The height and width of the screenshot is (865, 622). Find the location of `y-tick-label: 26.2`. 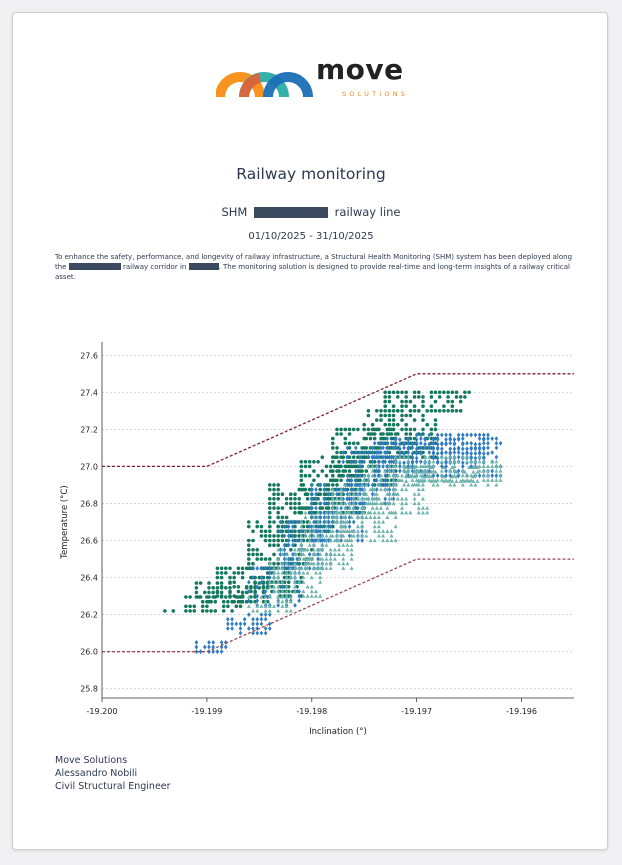

y-tick-label: 26.2 is located at coordinates (89, 615).